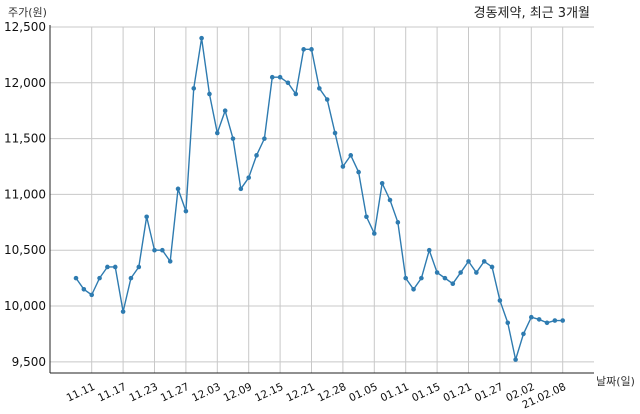 The image size is (640, 414). I want to click on x-tick-label: 12.15, so click(269, 393).